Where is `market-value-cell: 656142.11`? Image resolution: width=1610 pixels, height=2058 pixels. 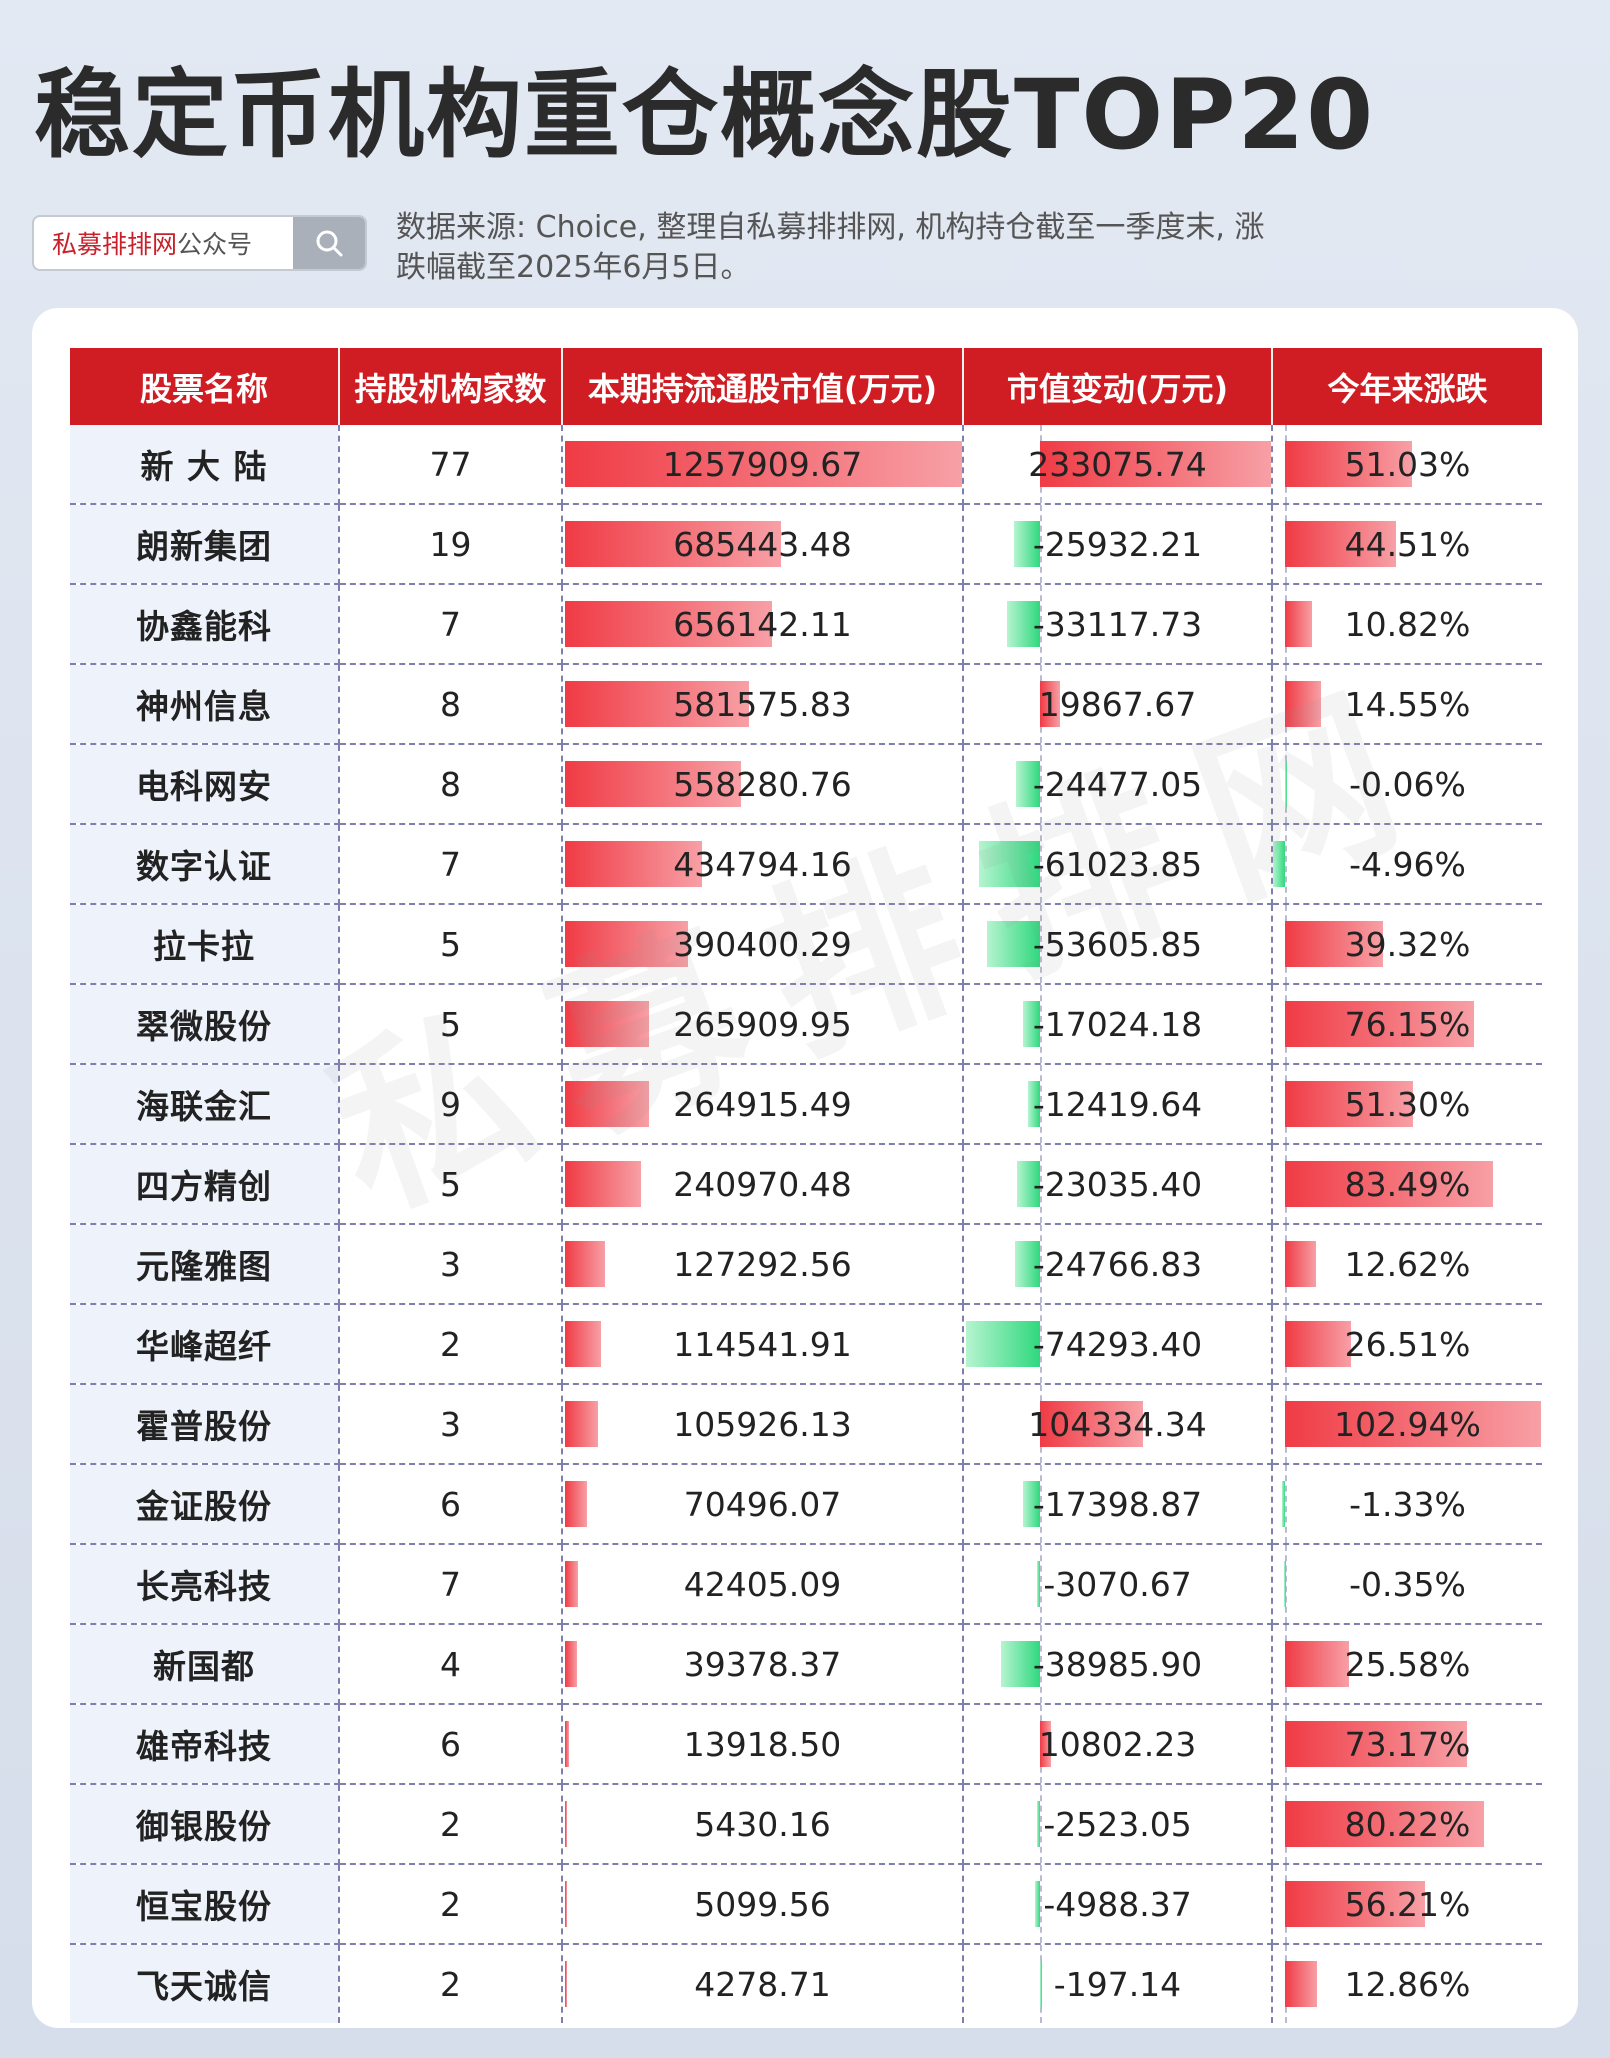
market-value-cell: 656142.11 is located at coordinates (763, 624).